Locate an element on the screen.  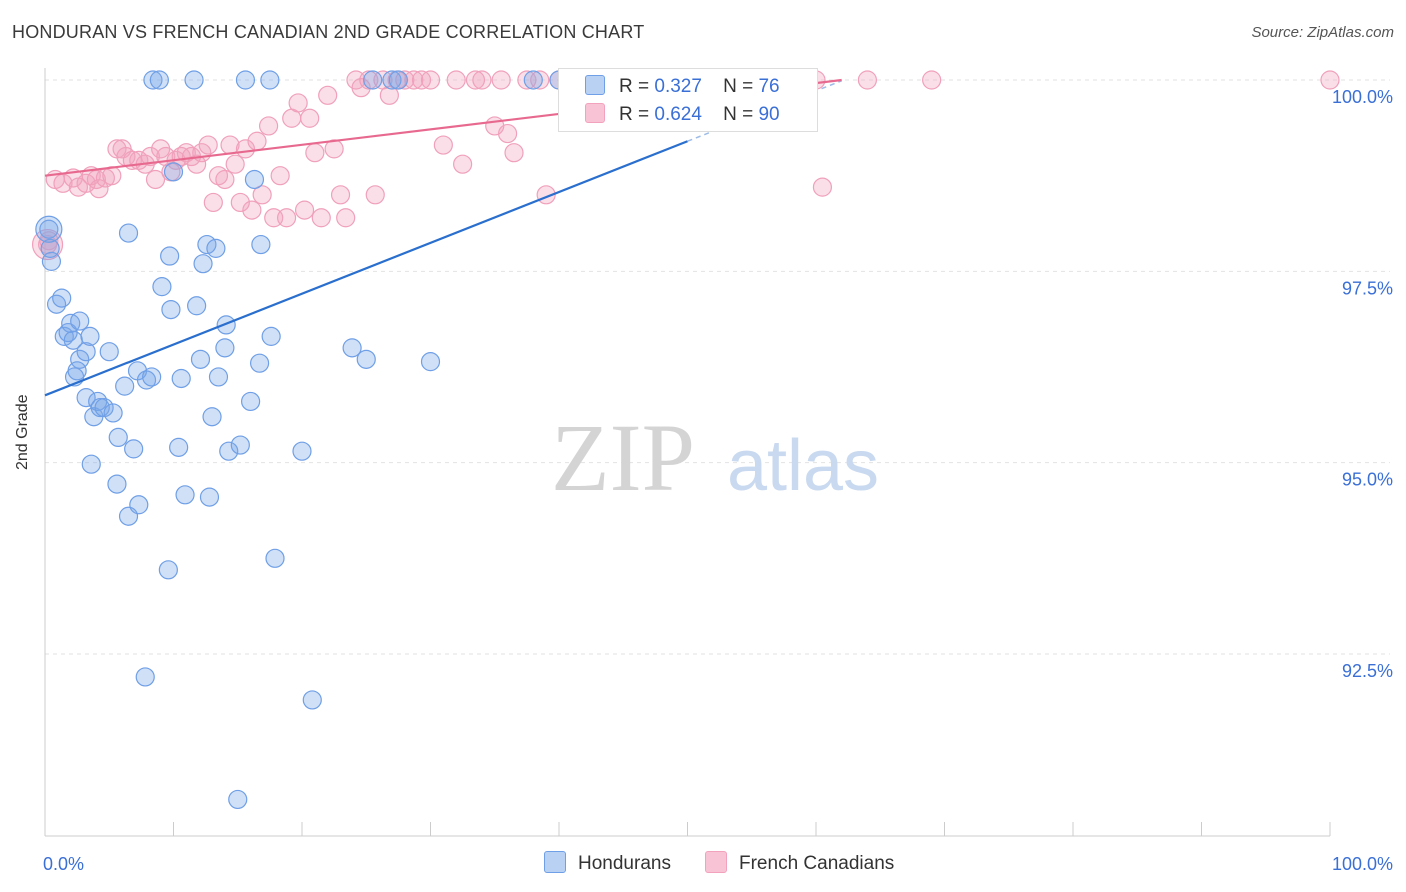
y-tick-label: 95.0% is located at coordinates (1367, 480).